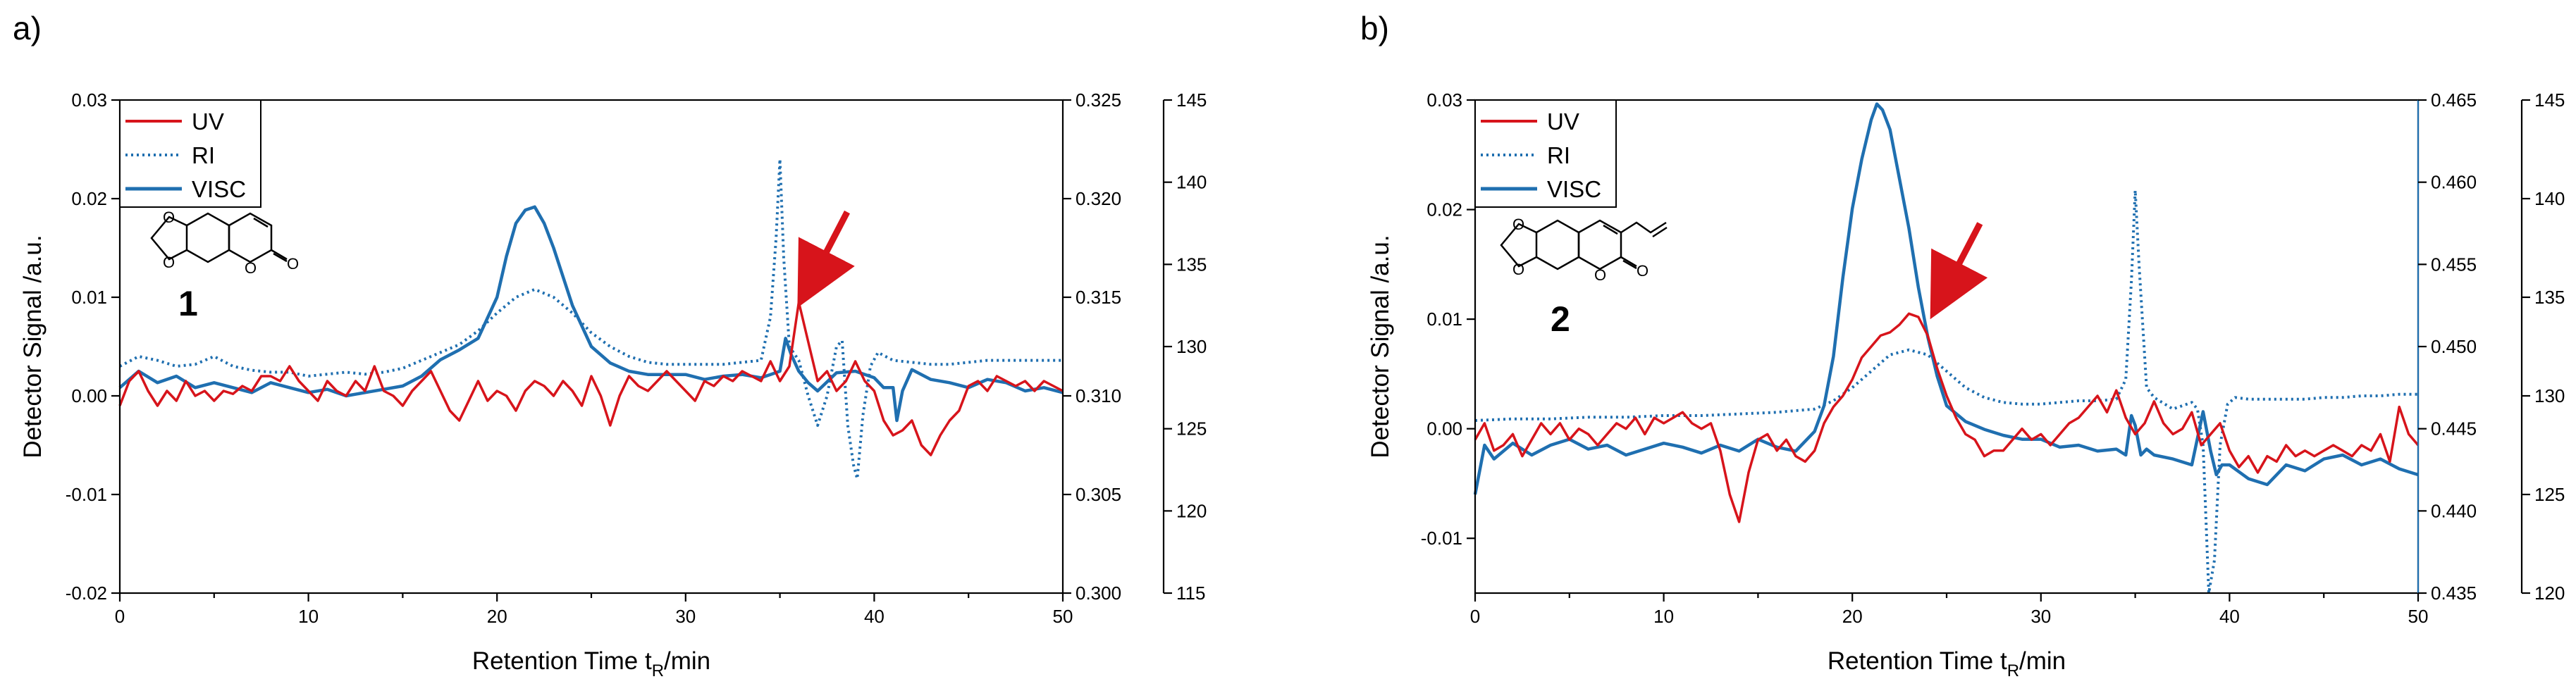 Image resolution: width=2576 pixels, height=691 pixels. I want to click on series-line-uv-a, so click(591, 378).